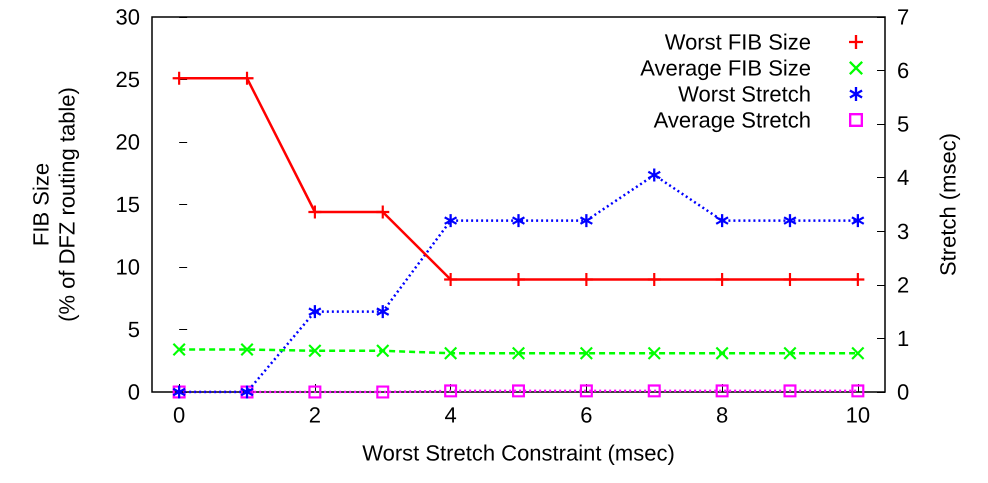  Describe the element at coordinates (586, 415) in the screenshot. I see `x-tick-label: 6` at that location.